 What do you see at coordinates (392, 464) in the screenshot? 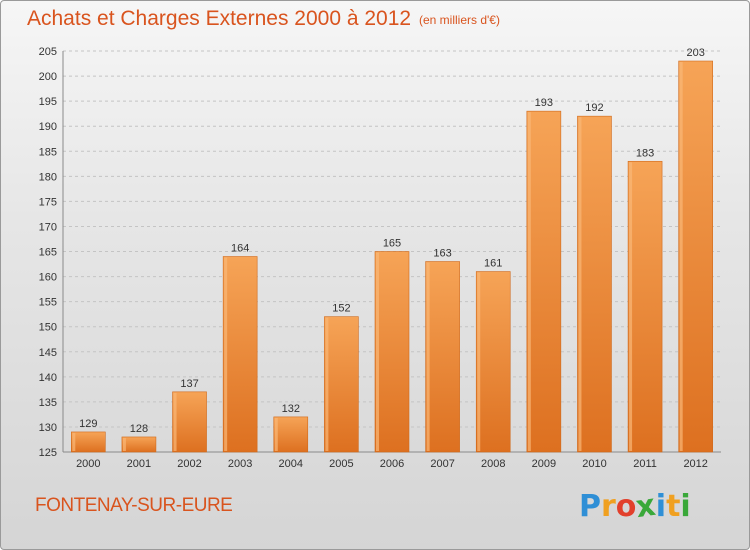
I see `x-tick-label-2006: 2006` at bounding box center [392, 464].